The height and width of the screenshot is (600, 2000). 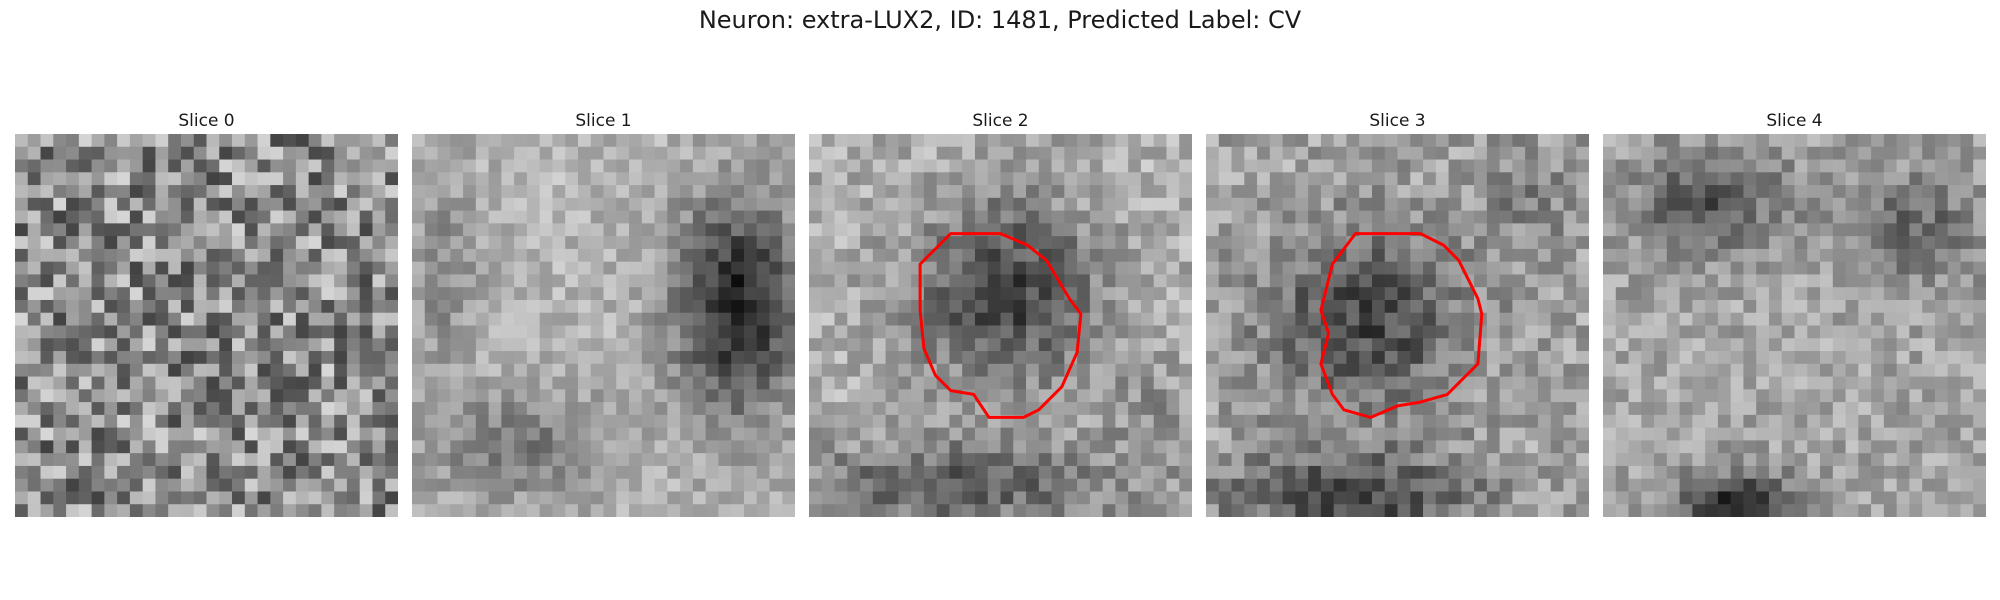 What do you see at coordinates (1794, 121) in the screenshot?
I see `slice-title: Slice 4` at bounding box center [1794, 121].